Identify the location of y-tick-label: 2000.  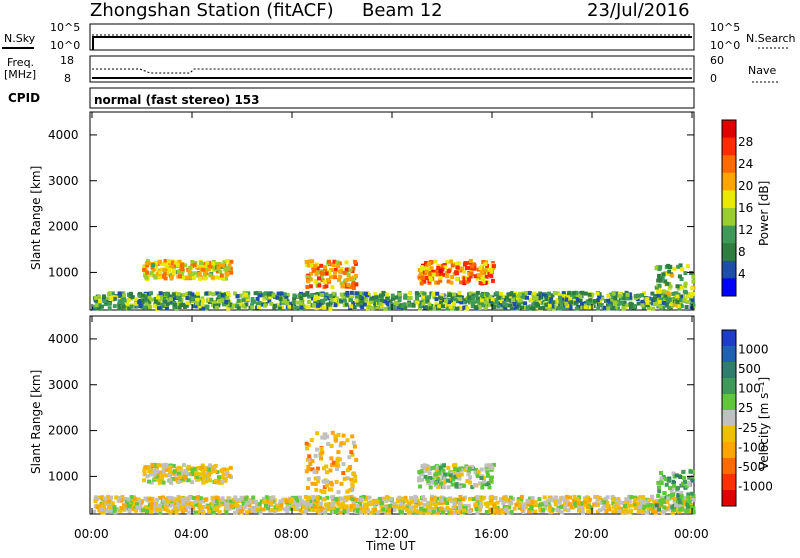
(63, 431).